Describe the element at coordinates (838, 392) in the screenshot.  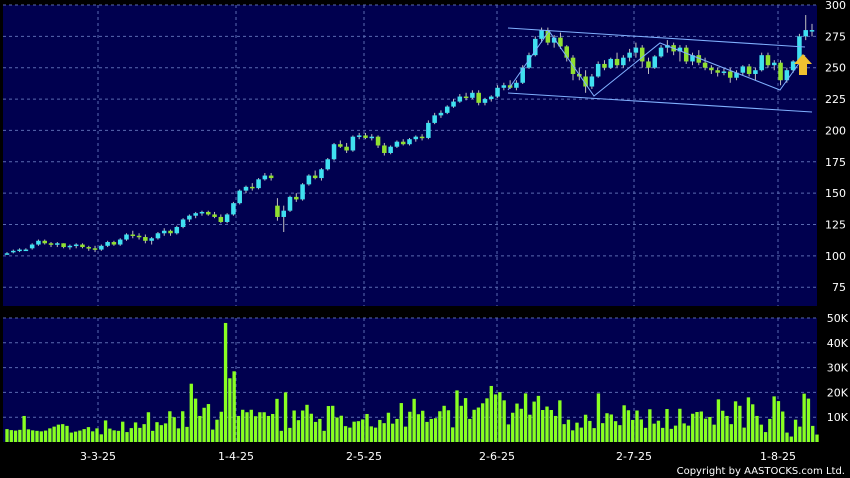
I see `volume-tick-label: 20K` at that location.